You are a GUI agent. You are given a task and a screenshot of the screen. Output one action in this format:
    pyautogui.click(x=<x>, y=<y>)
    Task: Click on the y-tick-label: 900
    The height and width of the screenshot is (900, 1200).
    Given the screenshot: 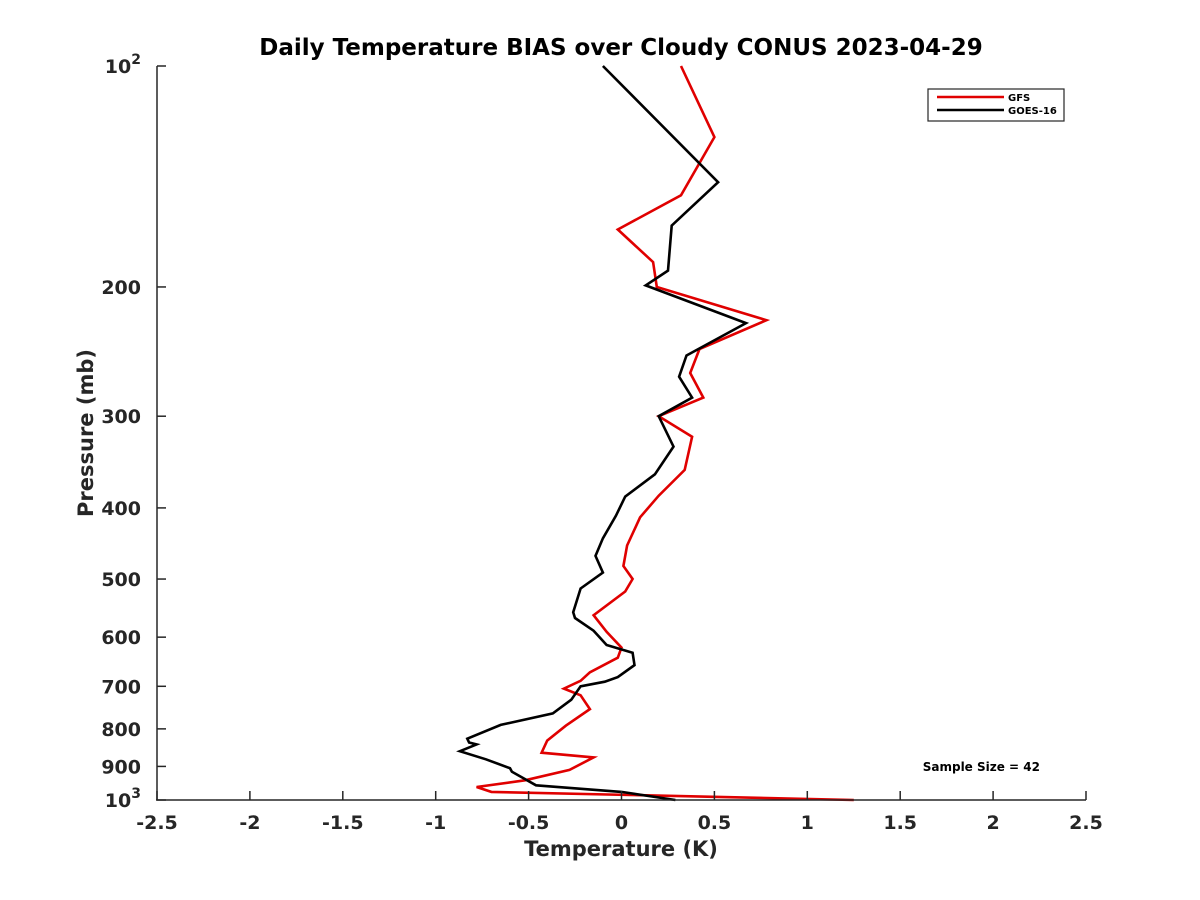 What is the action you would take?
    pyautogui.click(x=121, y=767)
    